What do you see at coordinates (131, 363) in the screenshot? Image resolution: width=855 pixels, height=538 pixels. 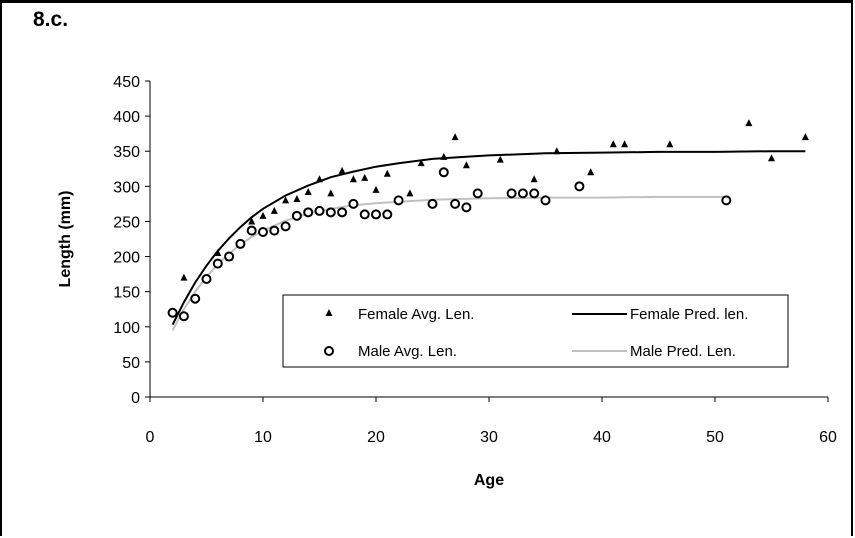 I see `y-tick-label: 50` at bounding box center [131, 363].